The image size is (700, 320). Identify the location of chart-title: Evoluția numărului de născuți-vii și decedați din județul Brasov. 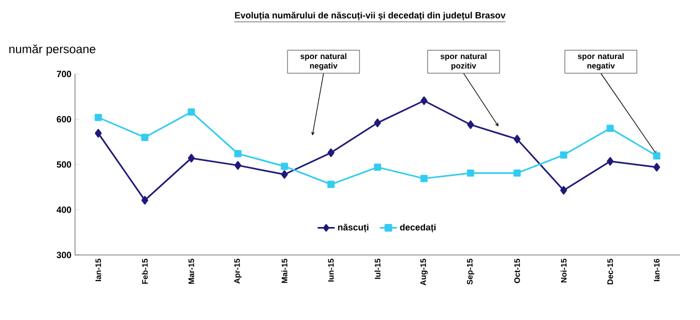
(370, 16).